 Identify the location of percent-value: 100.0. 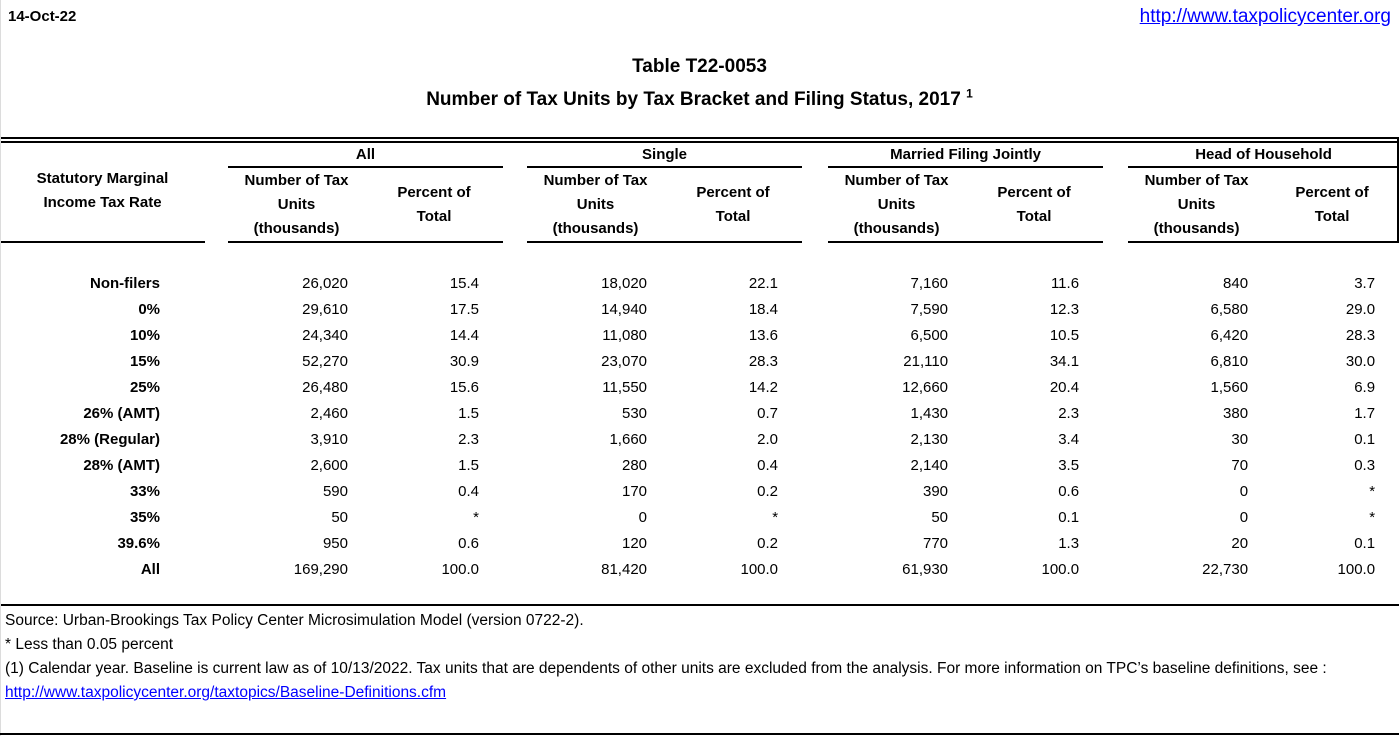
(1356, 569).